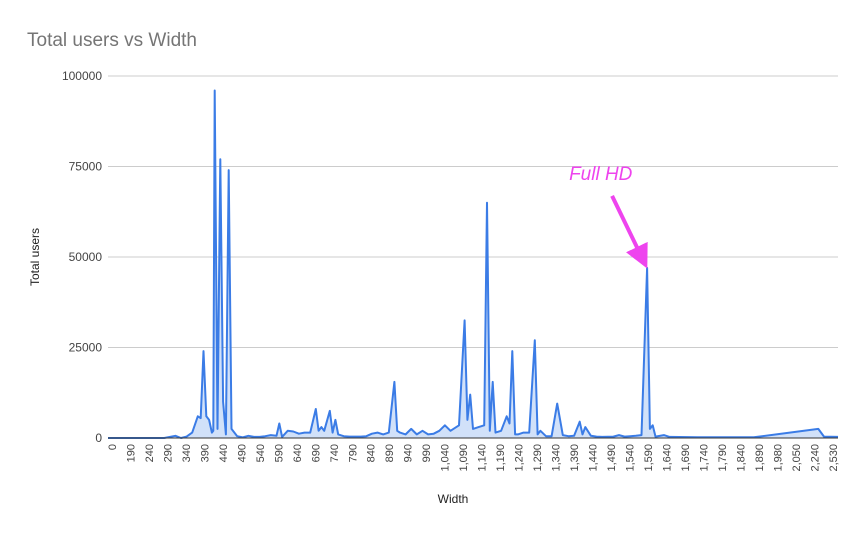 This screenshot has height=534, width=864. I want to click on x-tick-label: 490, so click(242, 453).